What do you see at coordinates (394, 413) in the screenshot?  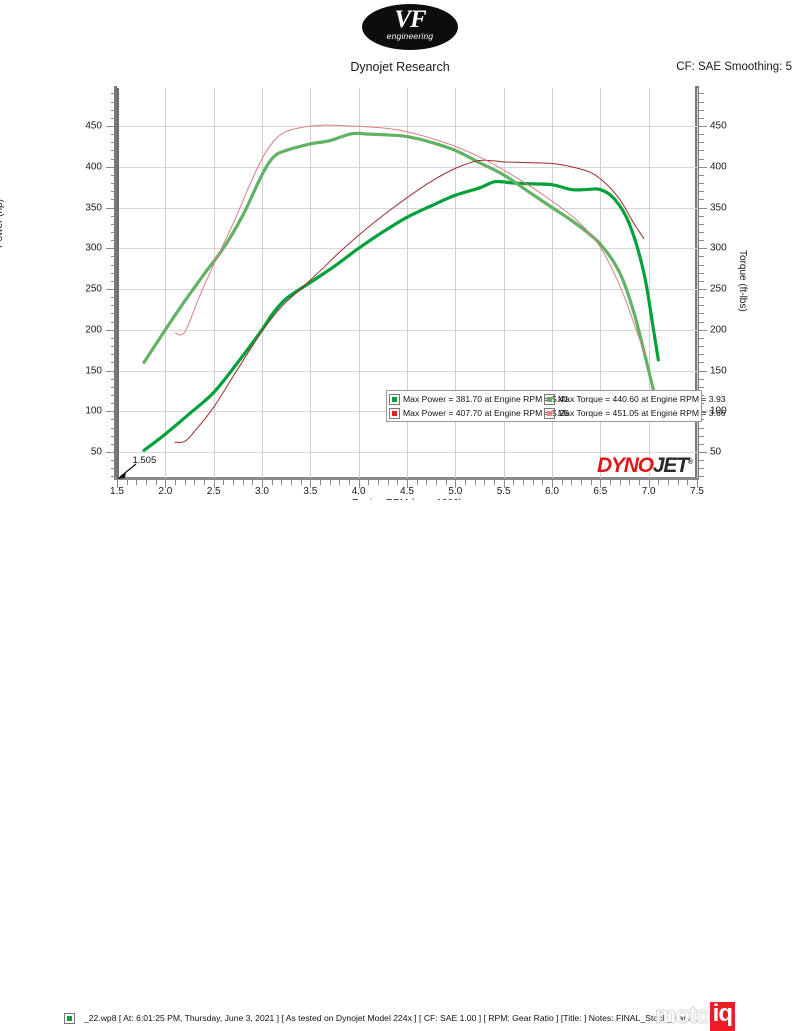 I see `legend-swatch-red-power` at bounding box center [394, 413].